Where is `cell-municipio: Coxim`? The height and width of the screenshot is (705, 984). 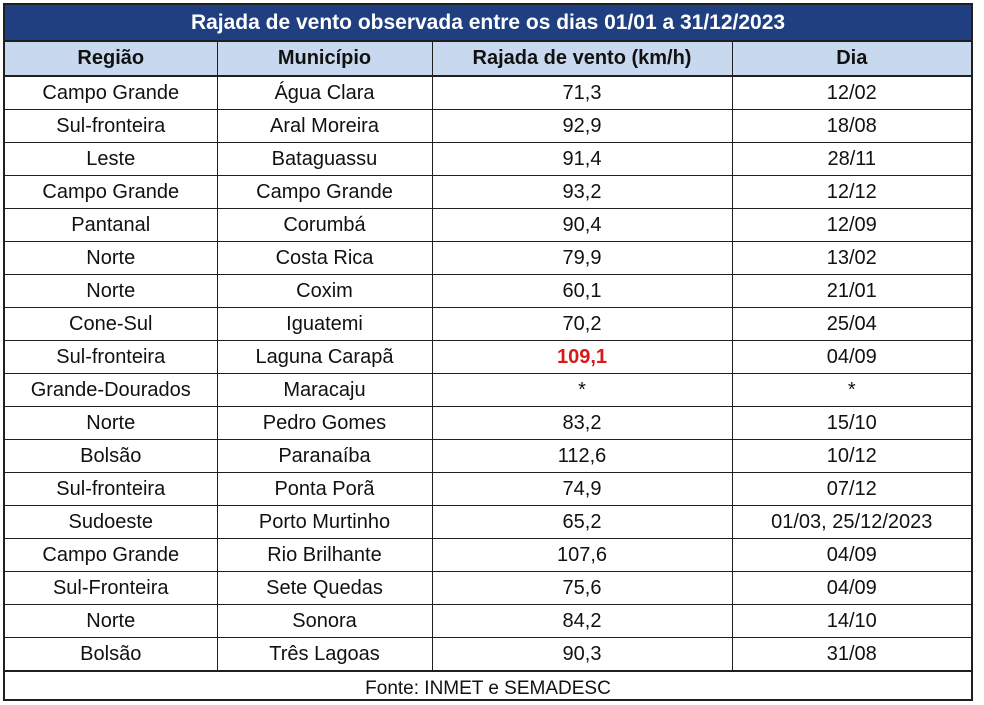 cell-municipio: Coxim is located at coordinates (324, 291).